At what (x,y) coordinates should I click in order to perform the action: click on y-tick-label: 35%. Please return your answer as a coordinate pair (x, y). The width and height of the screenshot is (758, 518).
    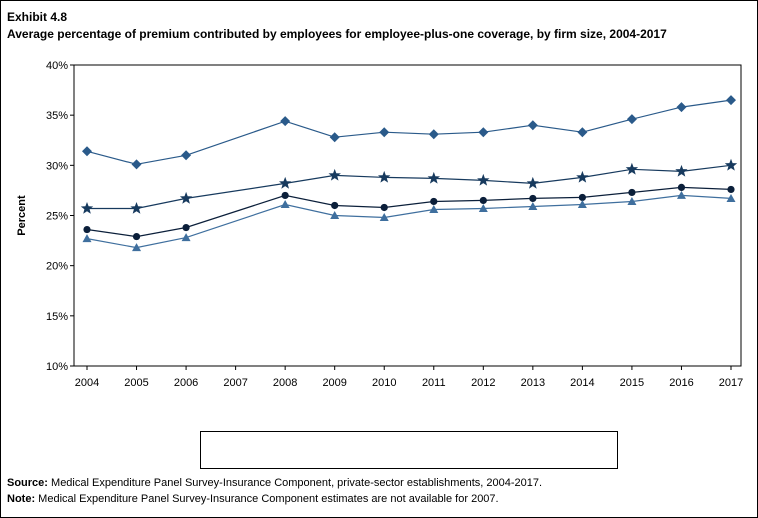
    Looking at the image, I should click on (57, 116).